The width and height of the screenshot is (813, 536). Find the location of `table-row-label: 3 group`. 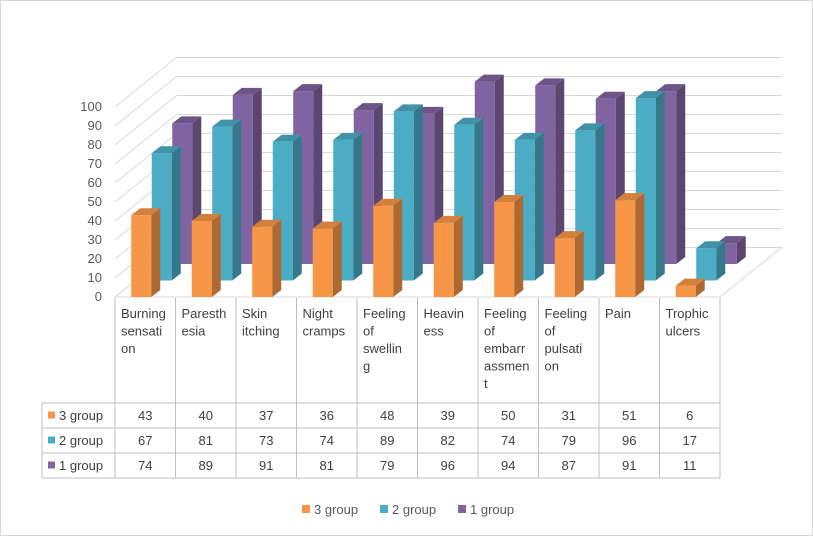

table-row-label: 3 group is located at coordinates (81, 415).